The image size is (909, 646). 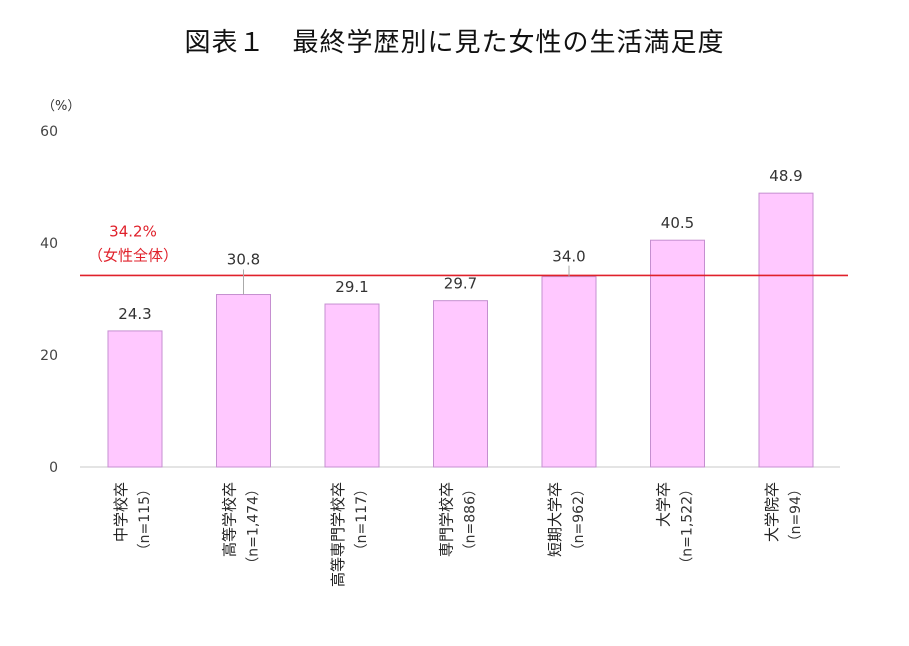 I want to click on x-tick-label-group: 高等専門学校卒 （n=117）, so click(x=349, y=534).